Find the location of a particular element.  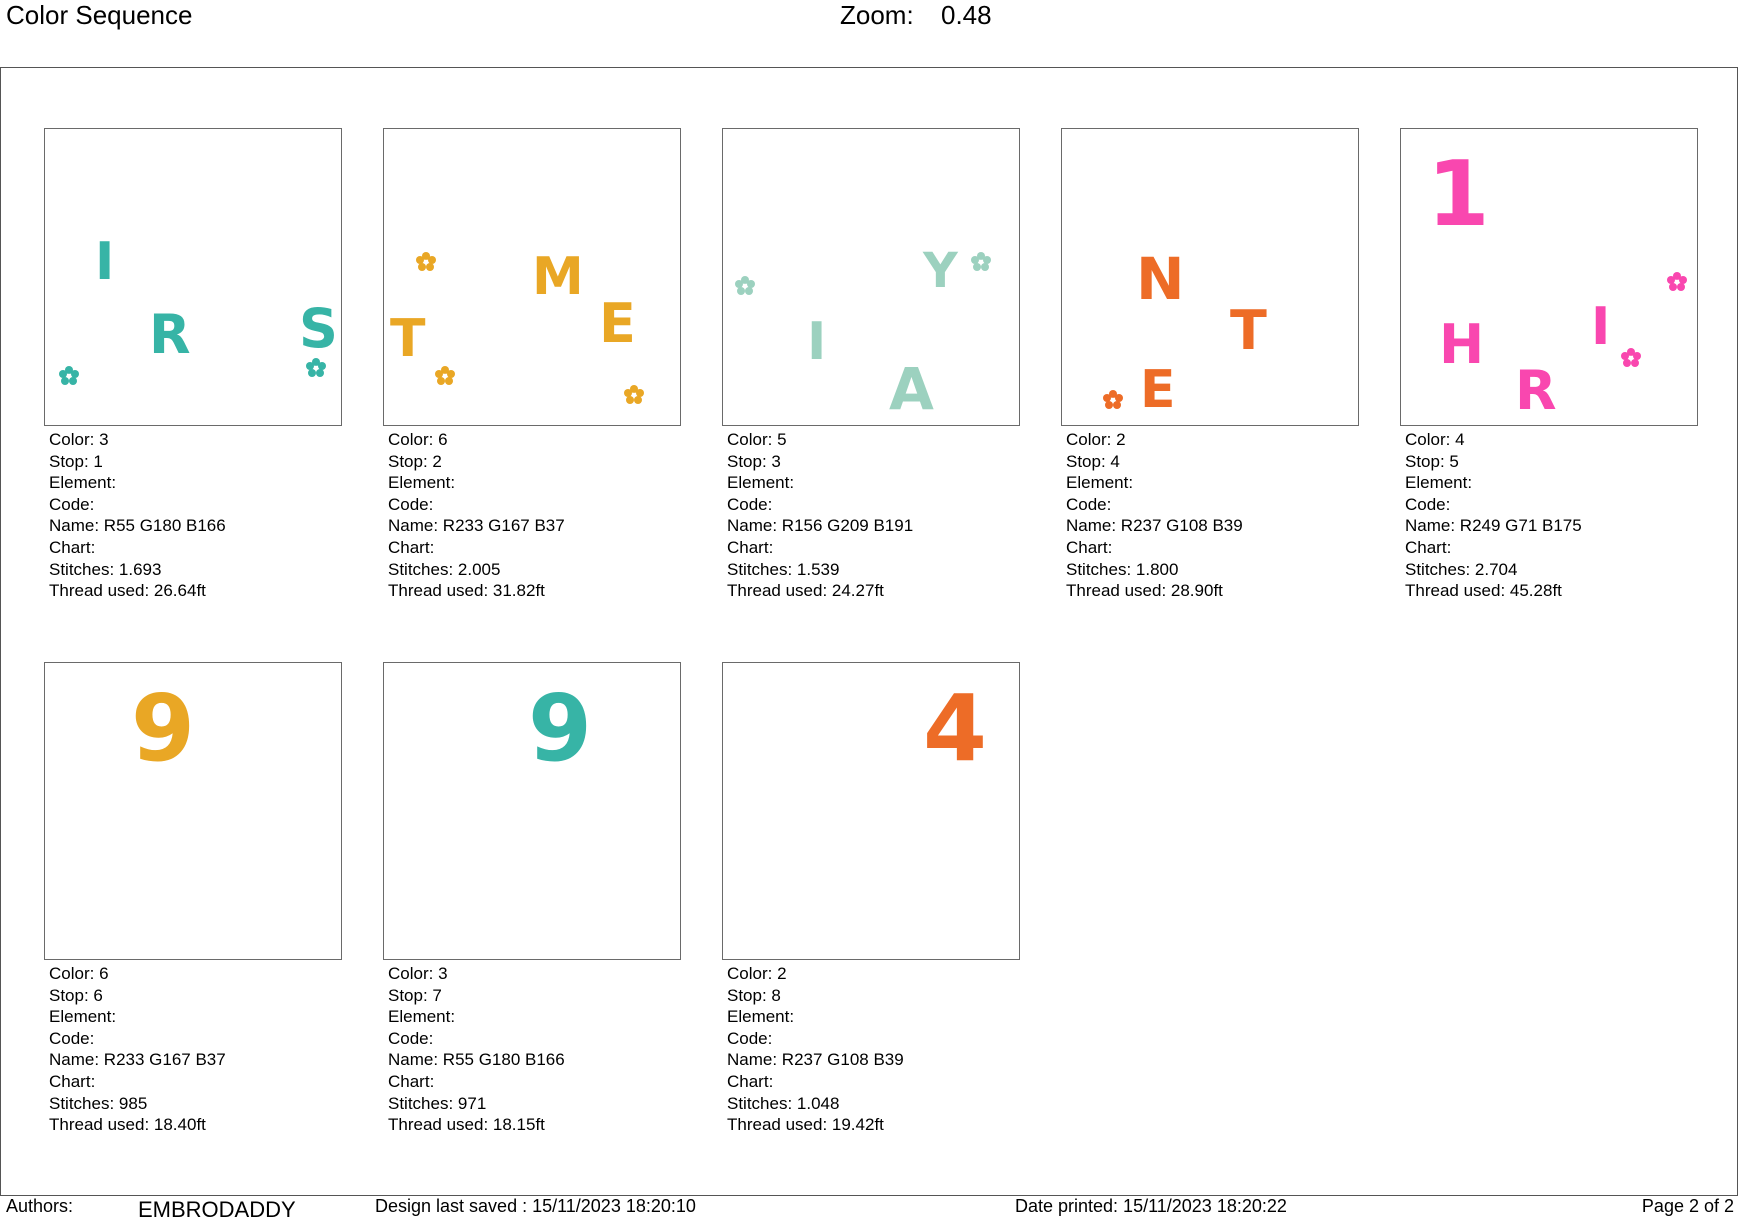

letter-glyph: 1 is located at coordinates (1458, 194).